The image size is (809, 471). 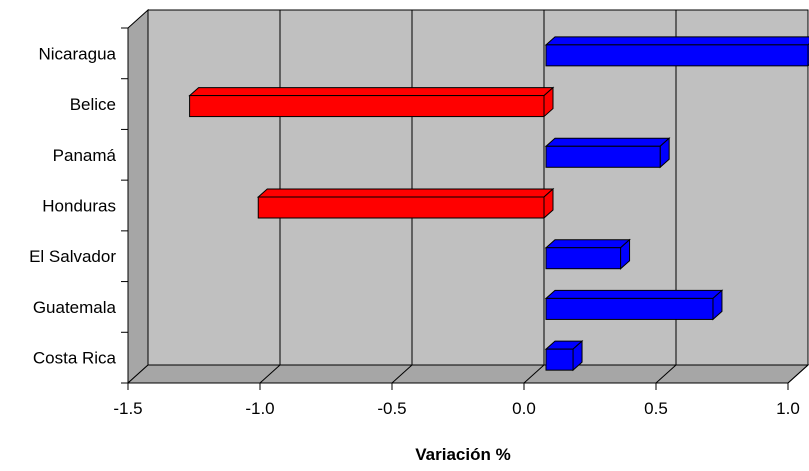 I want to click on x-tick-labels: -1.5 -1.0 -0.5 0.0 0.5 1.0, so click(x=456, y=408).